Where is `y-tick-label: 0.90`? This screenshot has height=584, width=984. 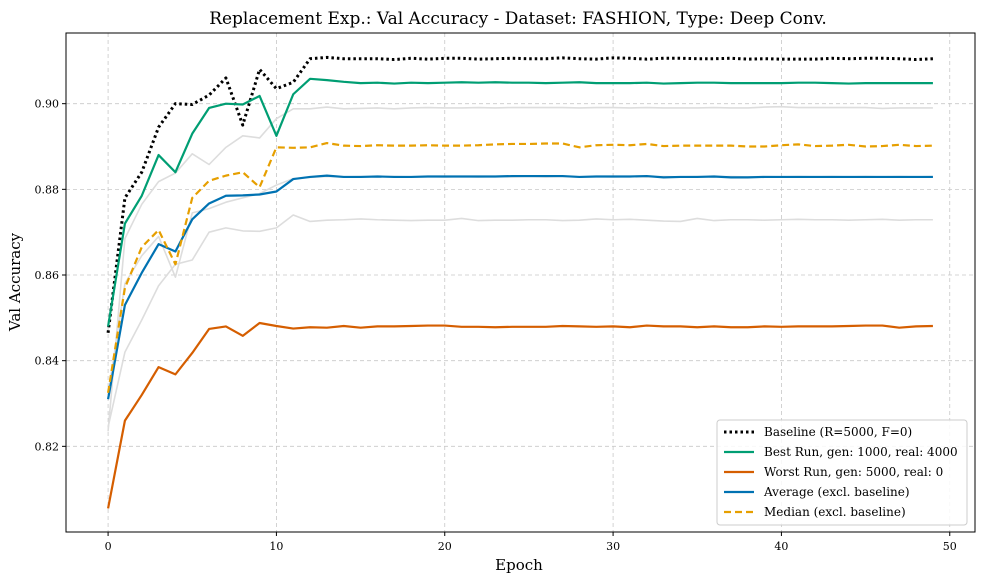
y-tick-label: 0.90 is located at coordinates (47, 104).